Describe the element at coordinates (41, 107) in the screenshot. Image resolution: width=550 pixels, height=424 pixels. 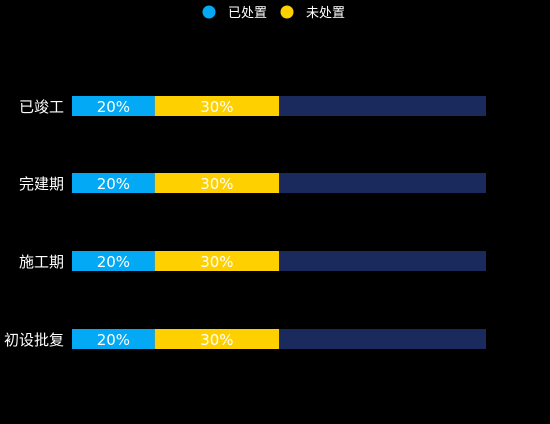
I see `category-label: 已竣工` at that location.